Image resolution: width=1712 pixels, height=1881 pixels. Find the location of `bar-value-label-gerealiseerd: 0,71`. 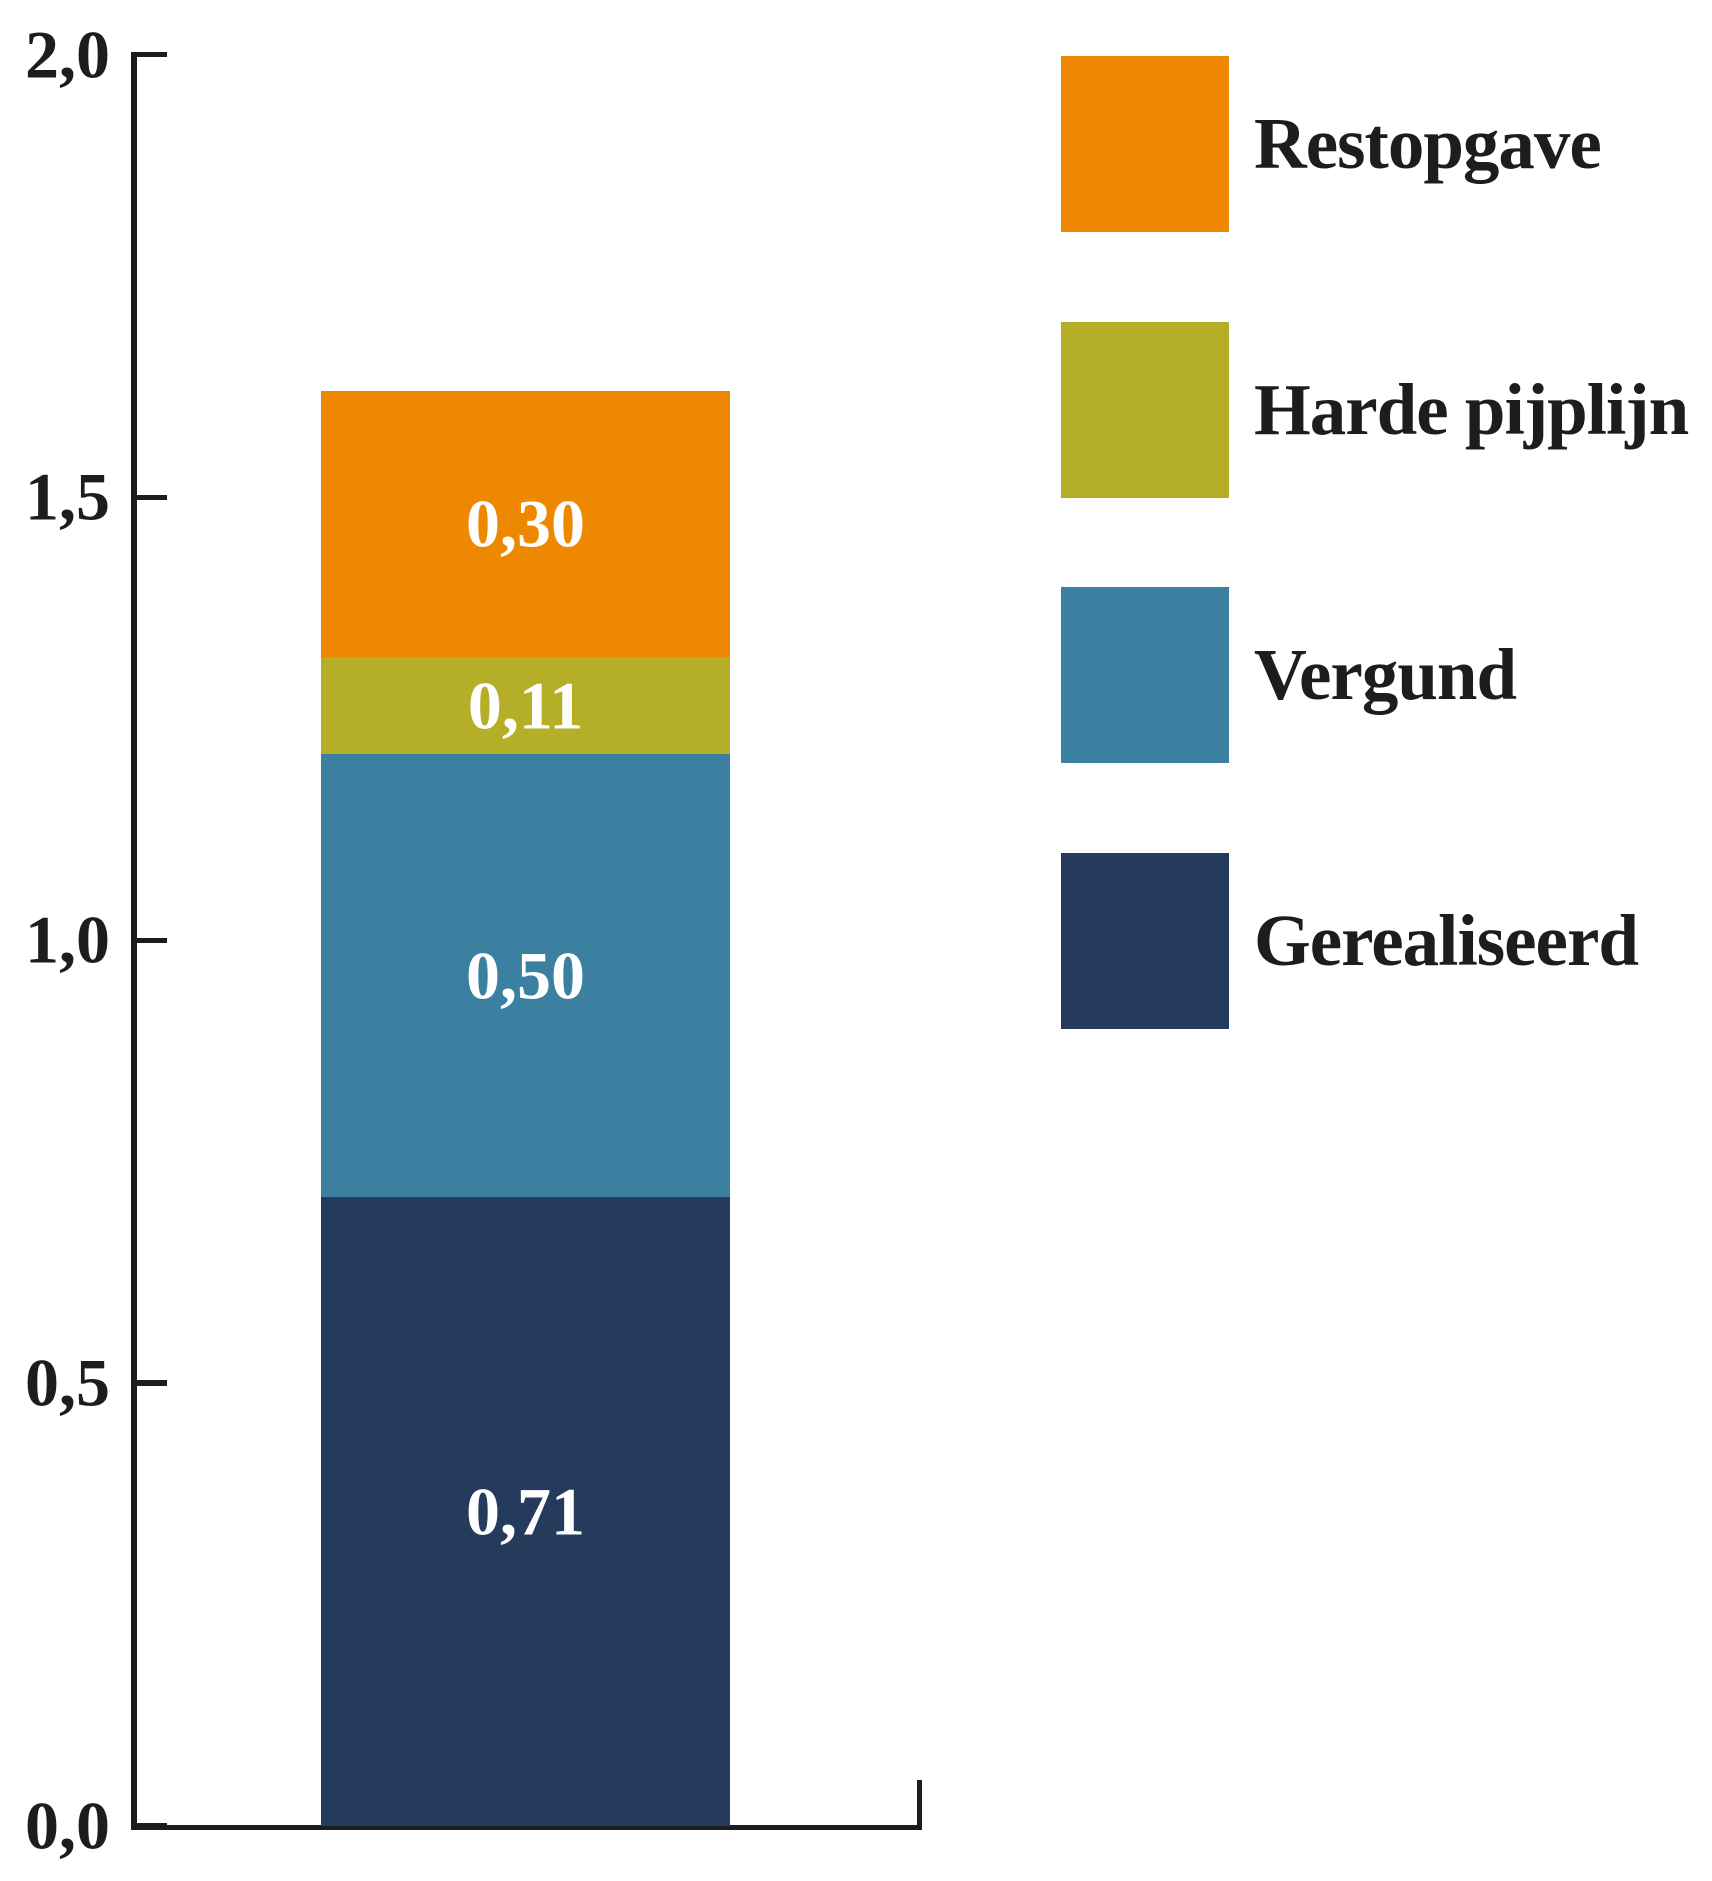

bar-value-label-gerealiseerd: 0,71 is located at coordinates (525, 1511).